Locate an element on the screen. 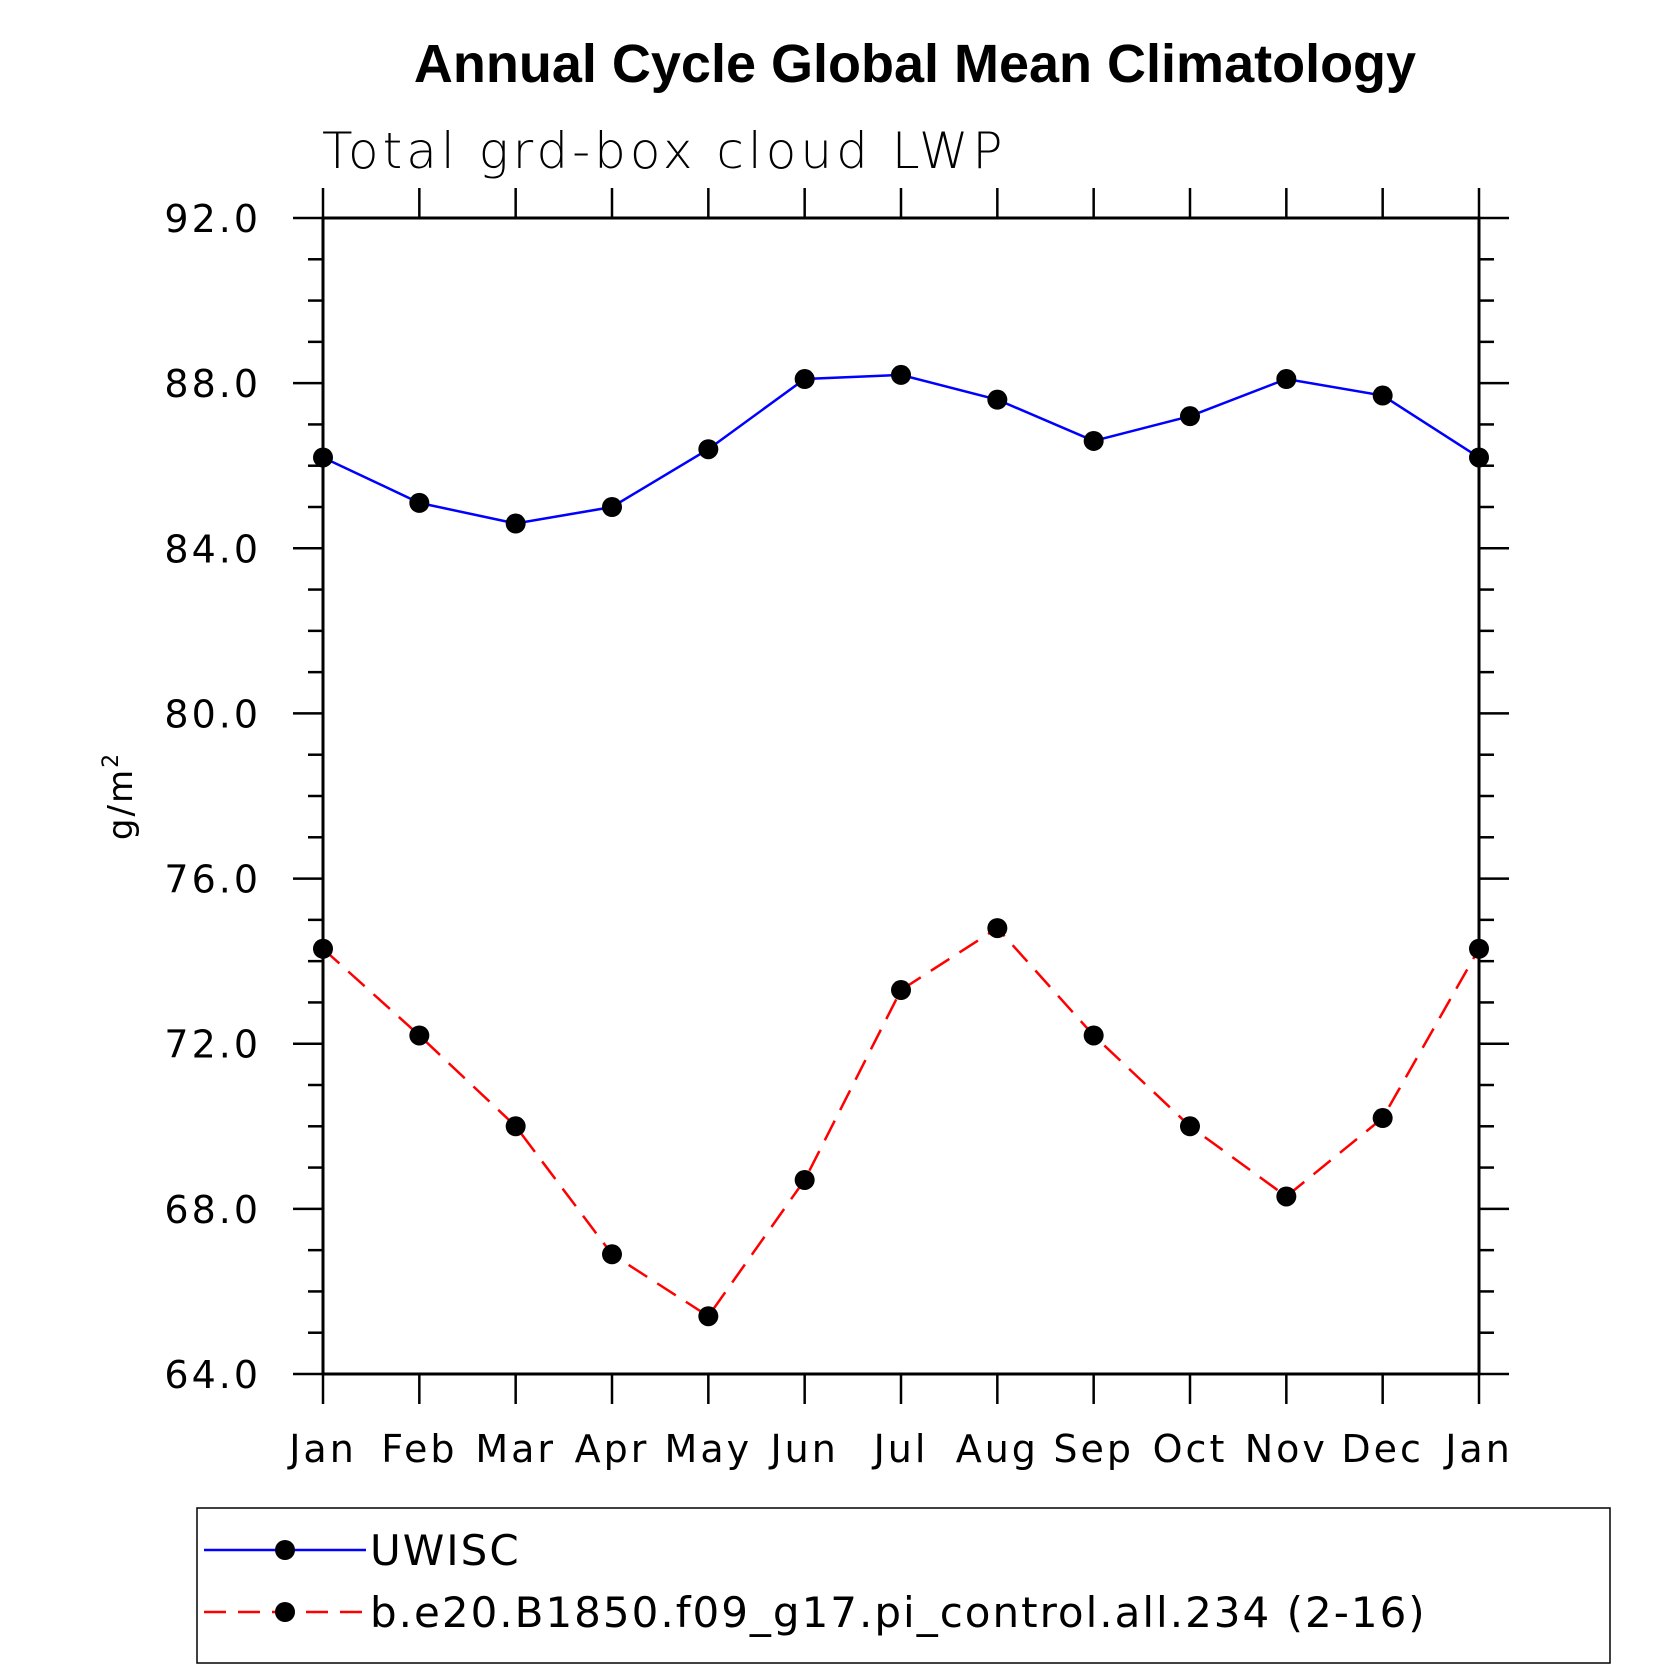 The height and width of the screenshot is (1680, 1680). x-tick-label: Dec is located at coordinates (1382, 1449).